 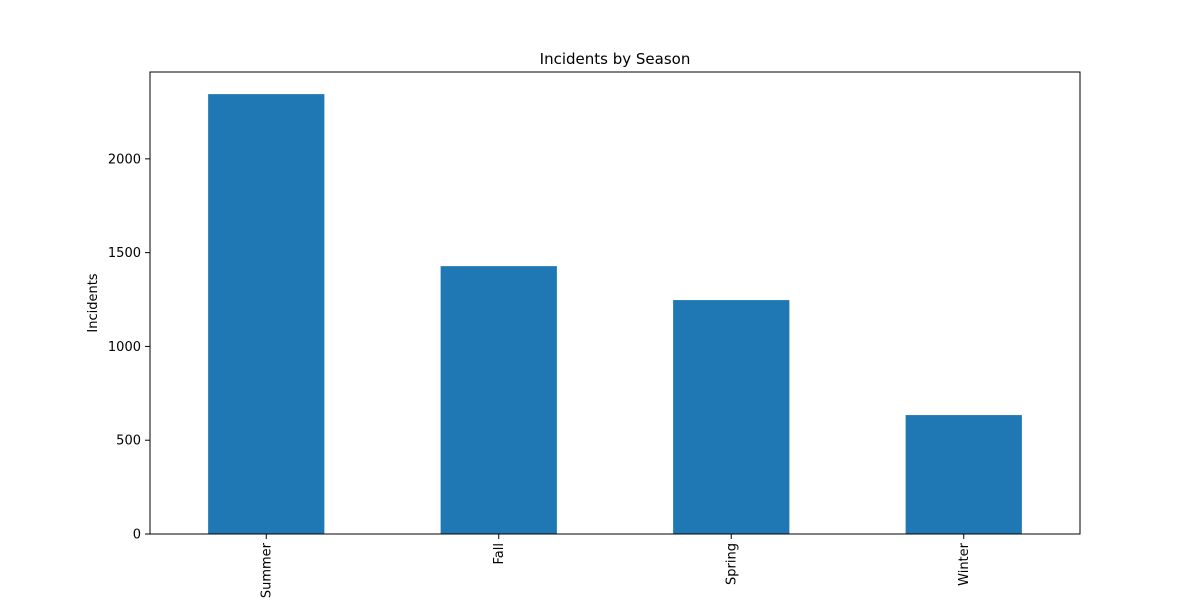 What do you see at coordinates (137, 535) in the screenshot?
I see `y-tick-label: 0` at bounding box center [137, 535].